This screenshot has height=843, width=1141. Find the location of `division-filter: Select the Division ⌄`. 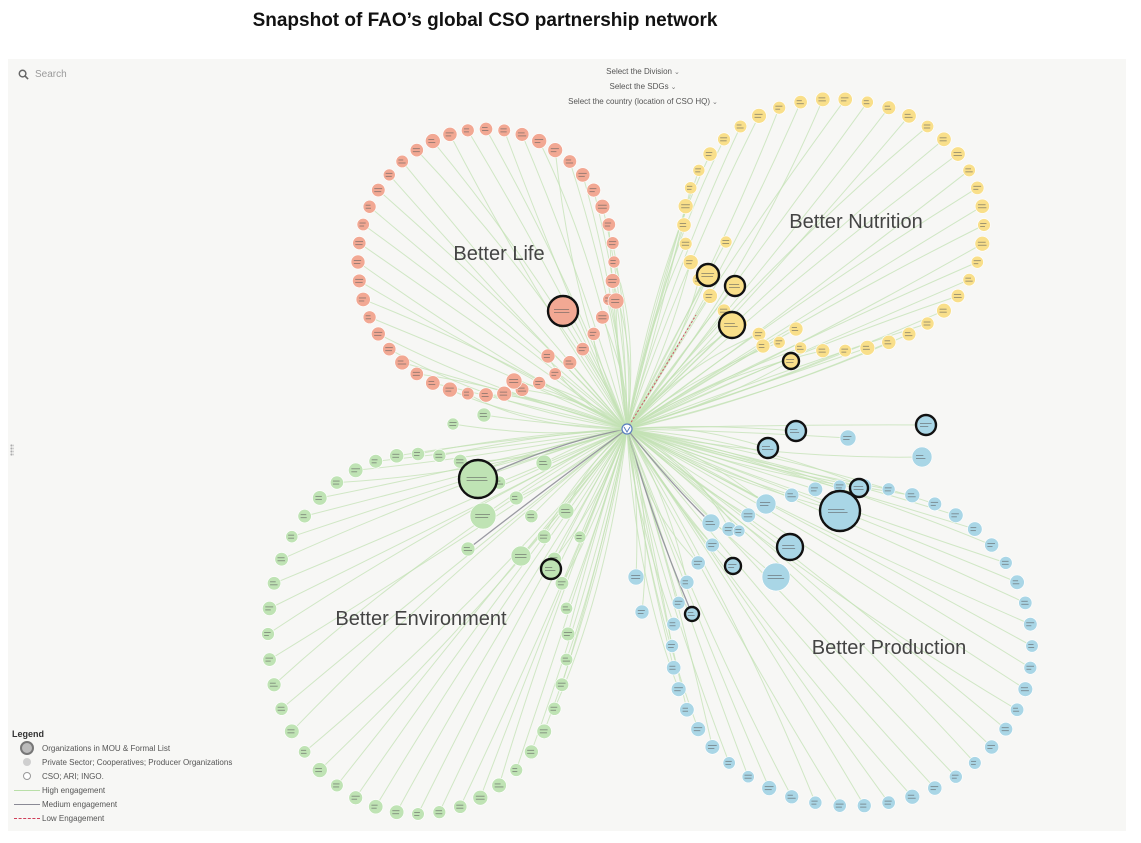

division-filter: Select the Division ⌄ is located at coordinates (643, 72).